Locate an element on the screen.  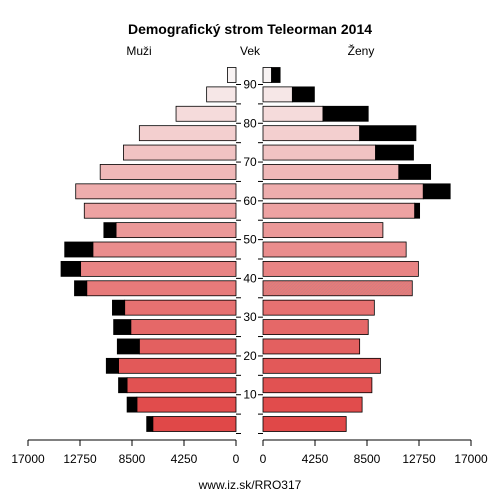
x-tick-label-male: 12750 is located at coordinates (80, 459).